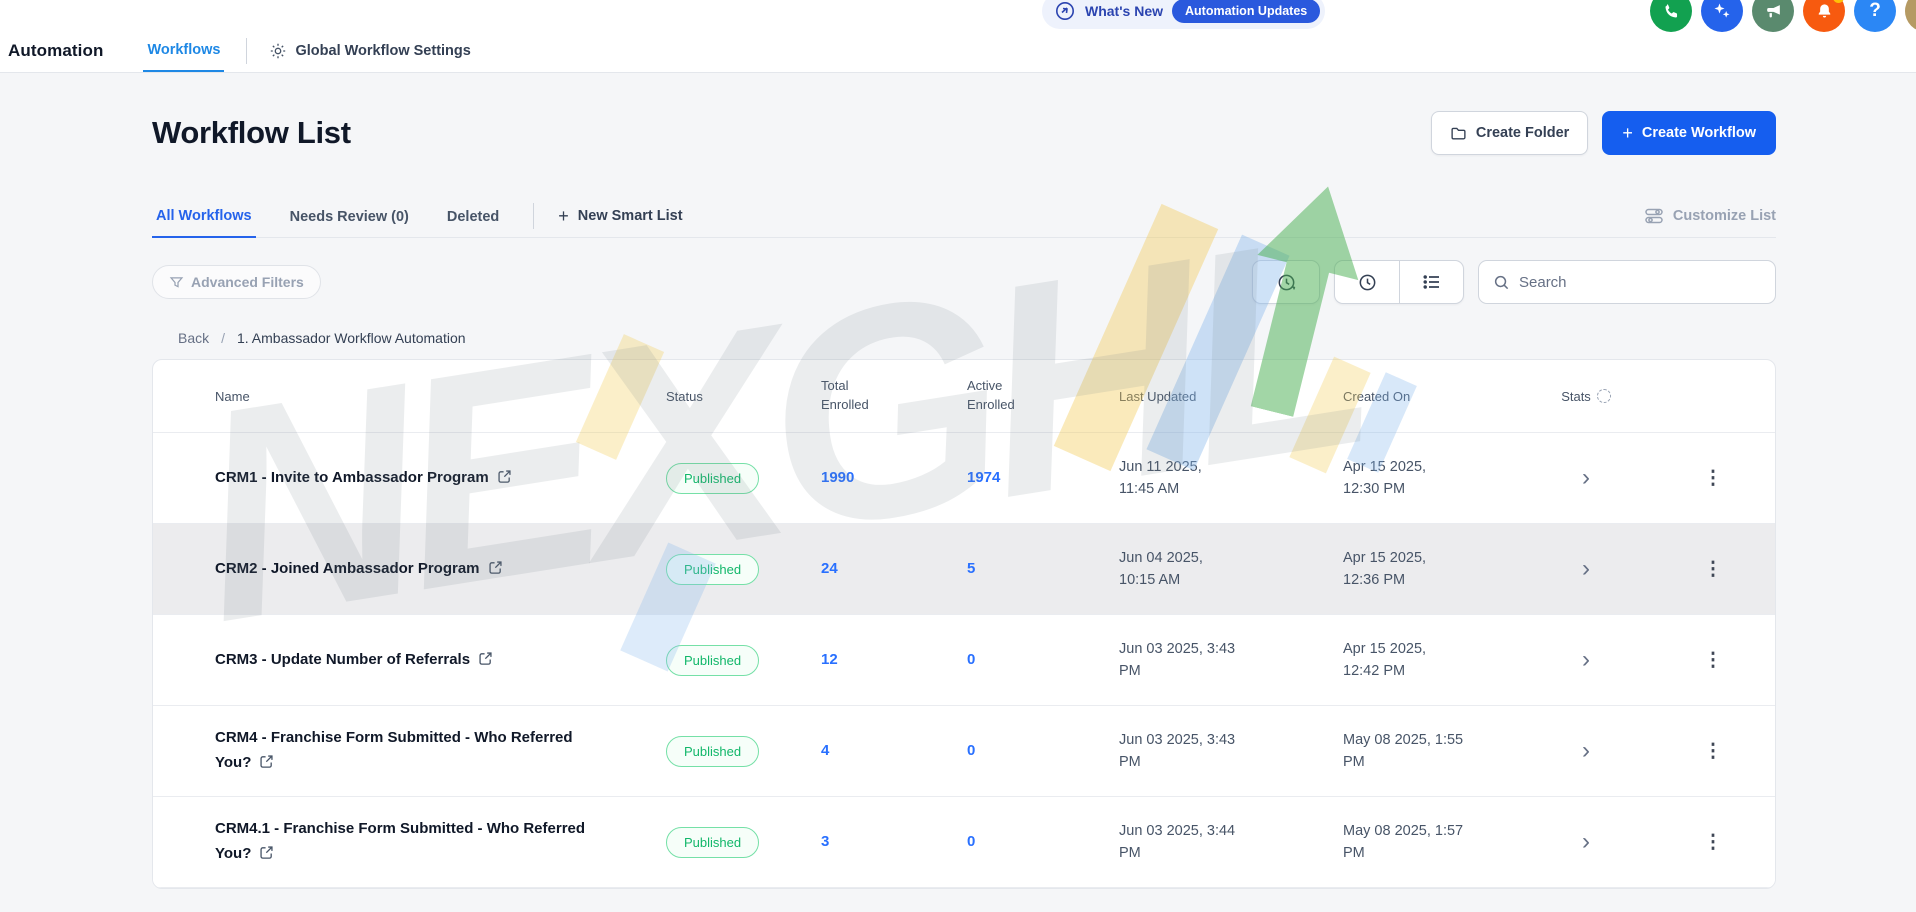 The image size is (1916, 912). Describe the element at coordinates (1654, 216) in the screenshot. I see `toggles-icon` at that location.